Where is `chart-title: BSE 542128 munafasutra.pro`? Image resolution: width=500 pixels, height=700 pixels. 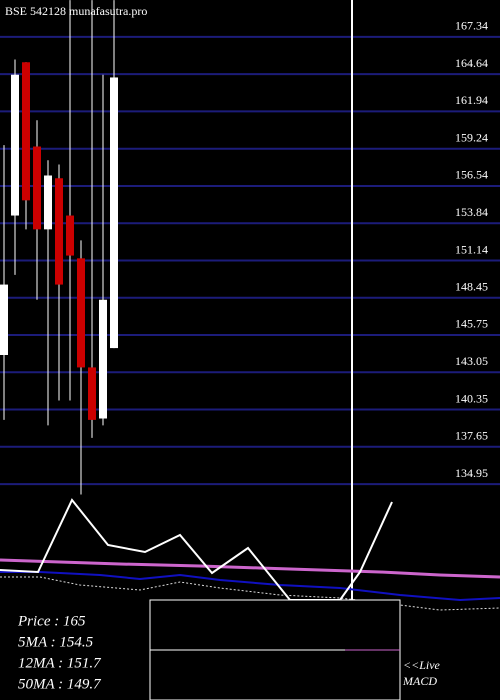 chart-title: BSE 542128 munafasutra.pro is located at coordinates (76, 11).